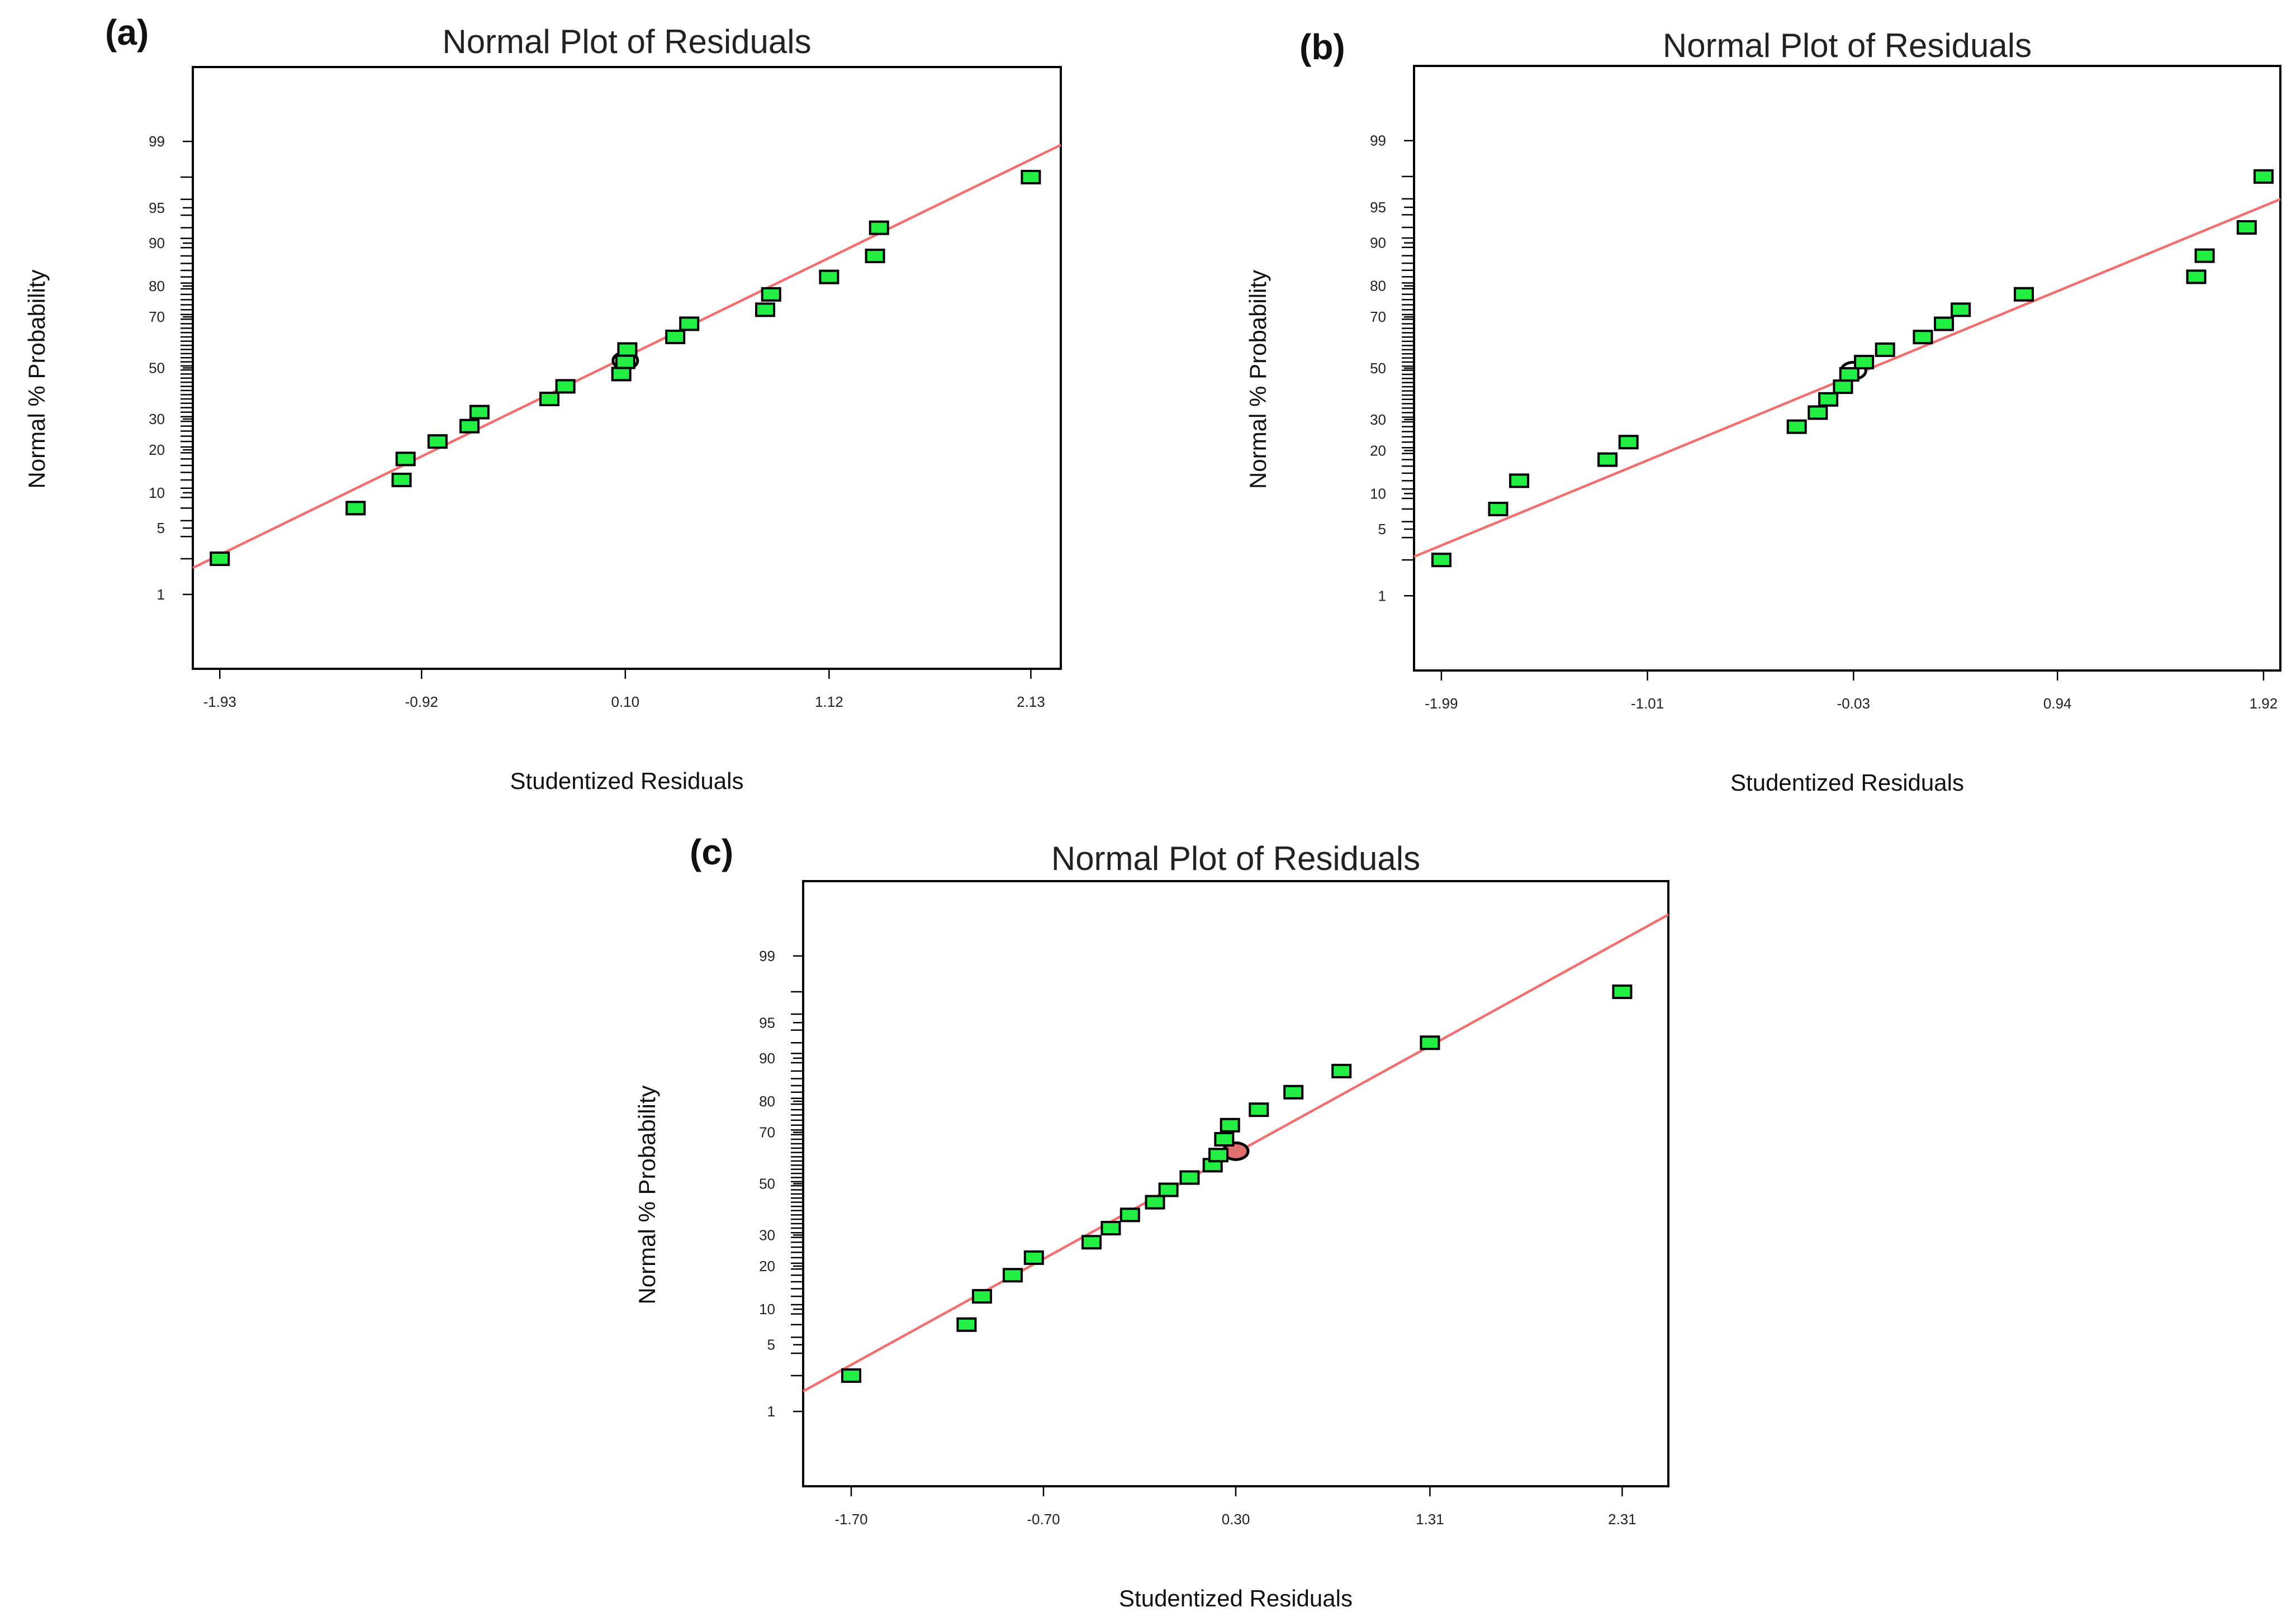 The image size is (2296, 1617). Describe the element at coordinates (625, 701) in the screenshot. I see `x-tick-label: 0.10` at that location.